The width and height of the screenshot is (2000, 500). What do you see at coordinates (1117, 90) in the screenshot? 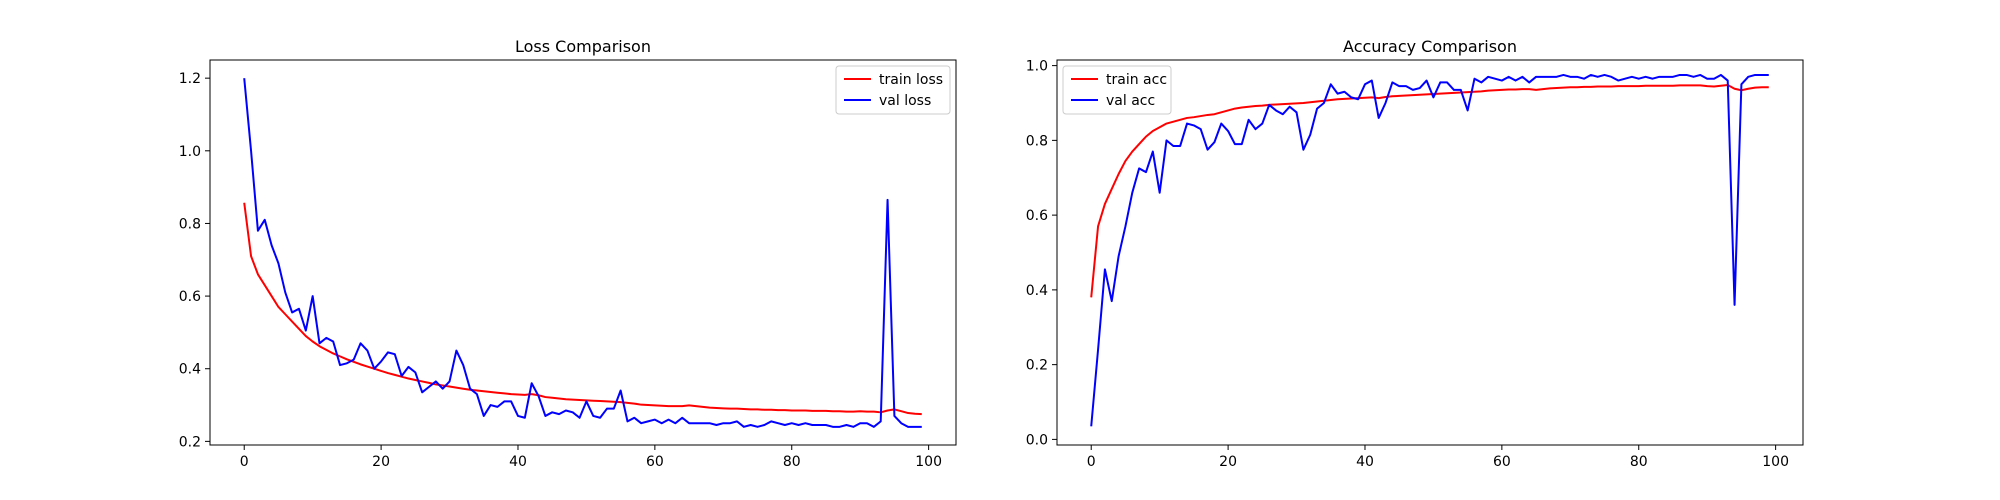
I see `legend: train acc val acc` at bounding box center [1117, 90].